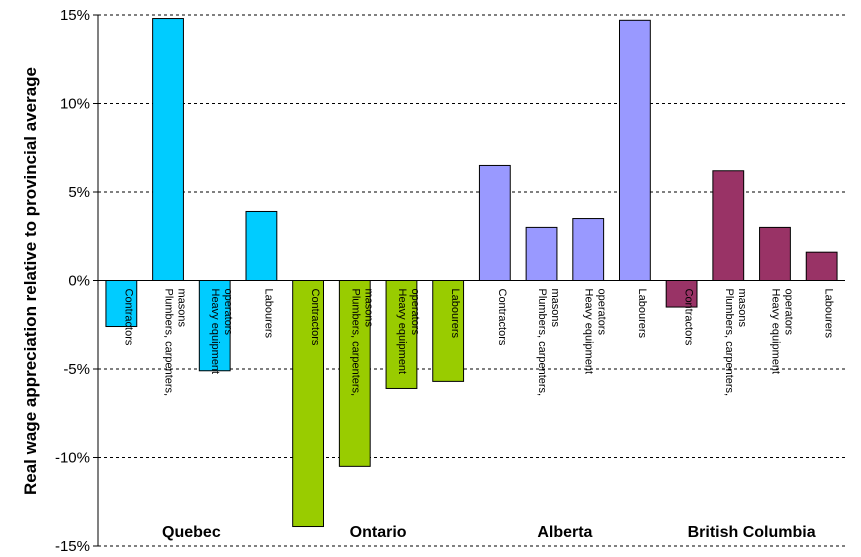 The image size is (861, 557). Describe the element at coordinates (75, 104) in the screenshot. I see `y-tick-label: 10%` at that location.